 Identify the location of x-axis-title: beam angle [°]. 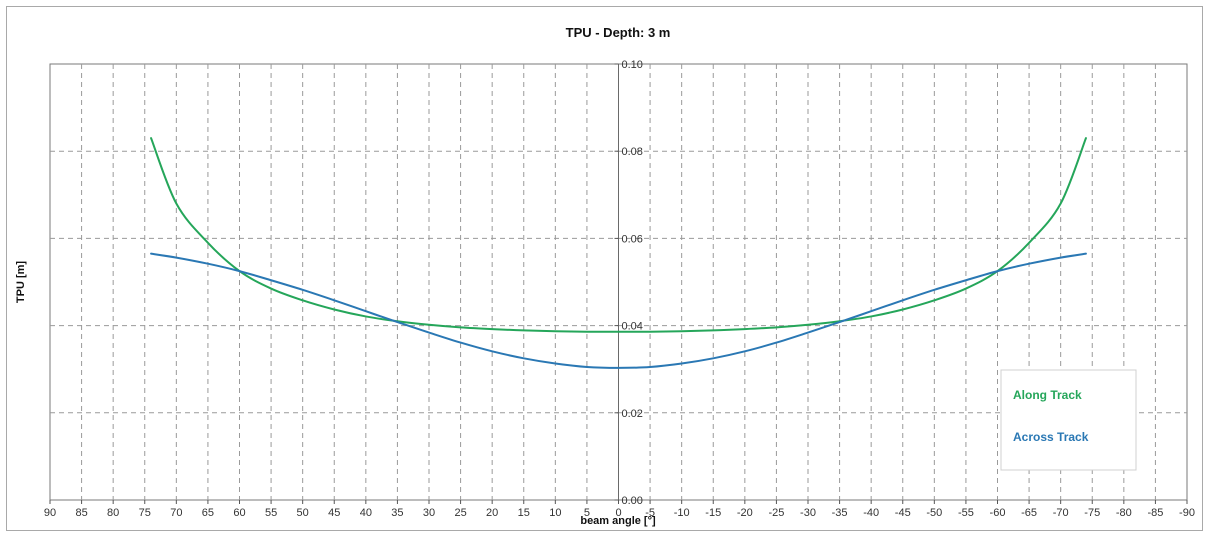
(618, 521).